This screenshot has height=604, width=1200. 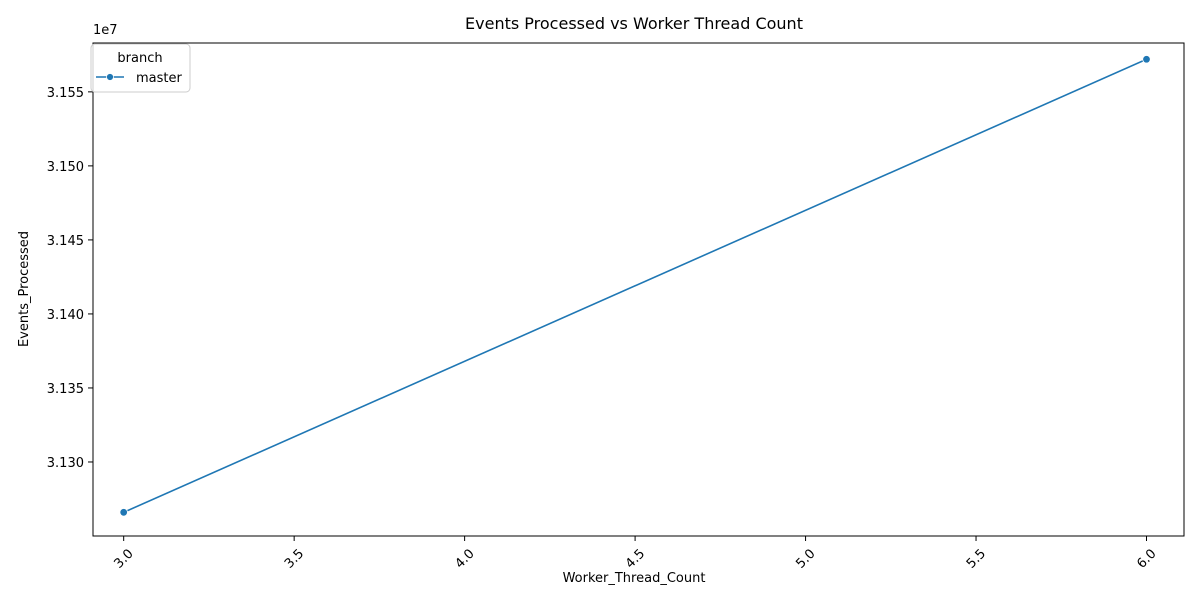 I want to click on legend-box, so click(x=140, y=68).